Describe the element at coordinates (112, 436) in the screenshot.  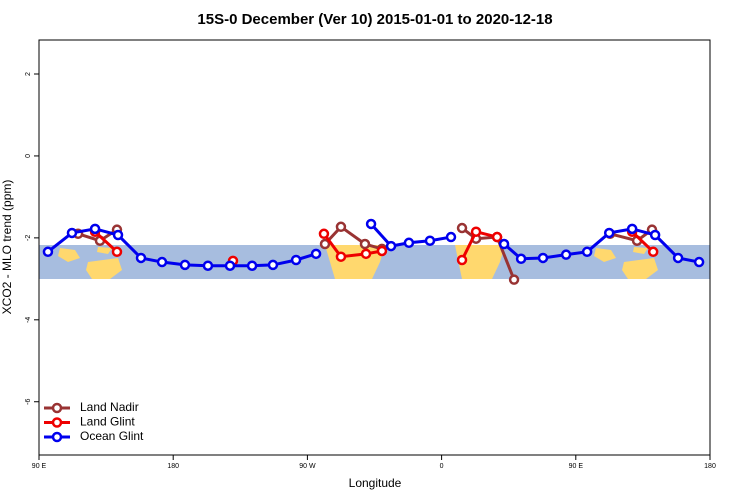
I see `legend-label: Ocean Glint` at that location.